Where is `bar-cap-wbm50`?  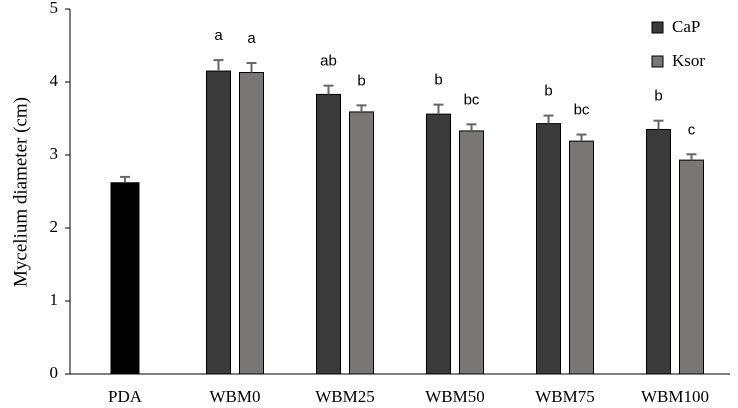 bar-cap-wbm50 is located at coordinates (438, 244).